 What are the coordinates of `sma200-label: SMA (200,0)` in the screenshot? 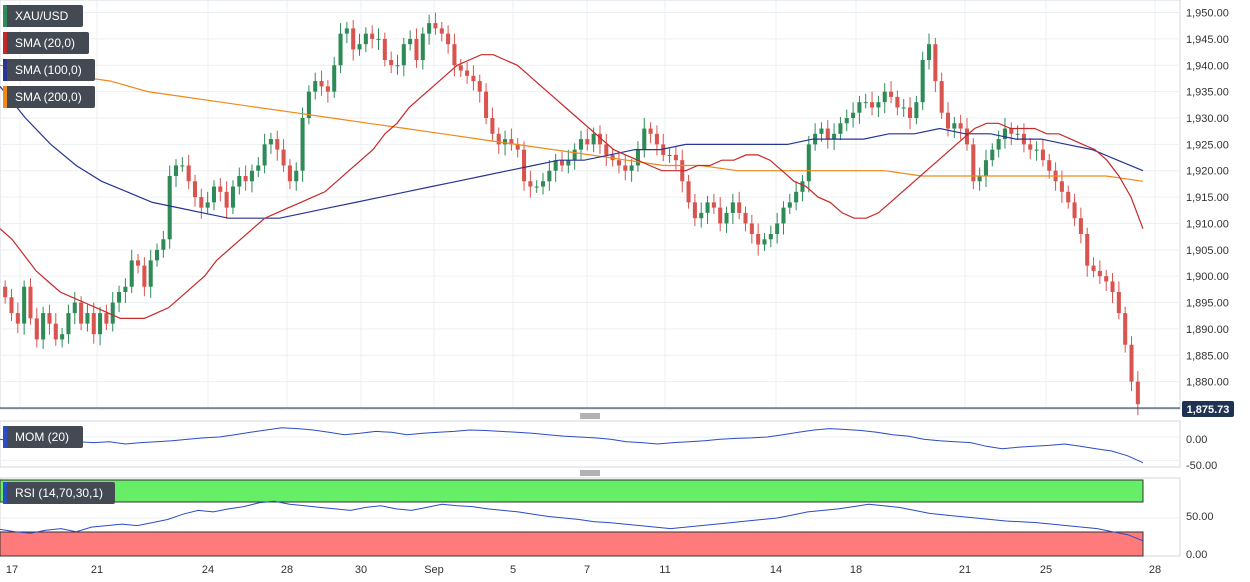 It's located at (48, 97).